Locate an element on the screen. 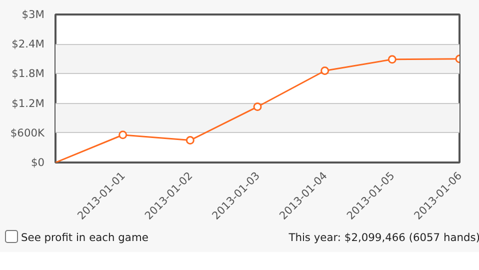  y-tick-label: $2.4M is located at coordinates (28, 44).